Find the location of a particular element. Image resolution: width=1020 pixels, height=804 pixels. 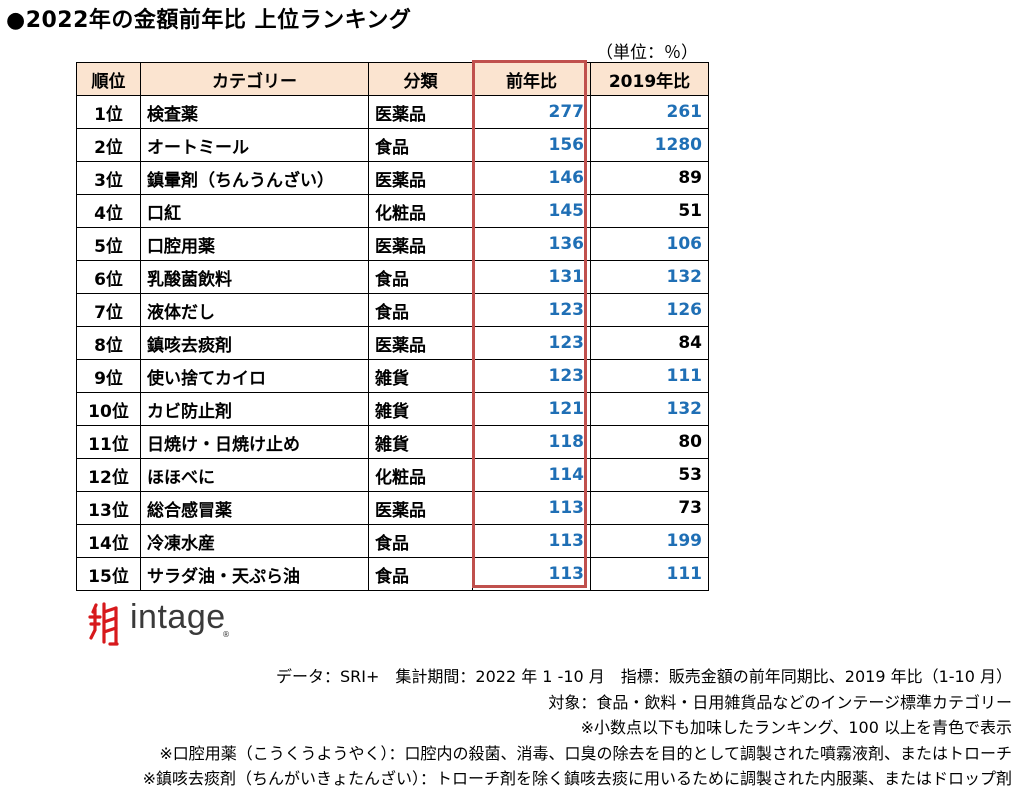

header-category: カテゴリー is located at coordinates (254, 79).